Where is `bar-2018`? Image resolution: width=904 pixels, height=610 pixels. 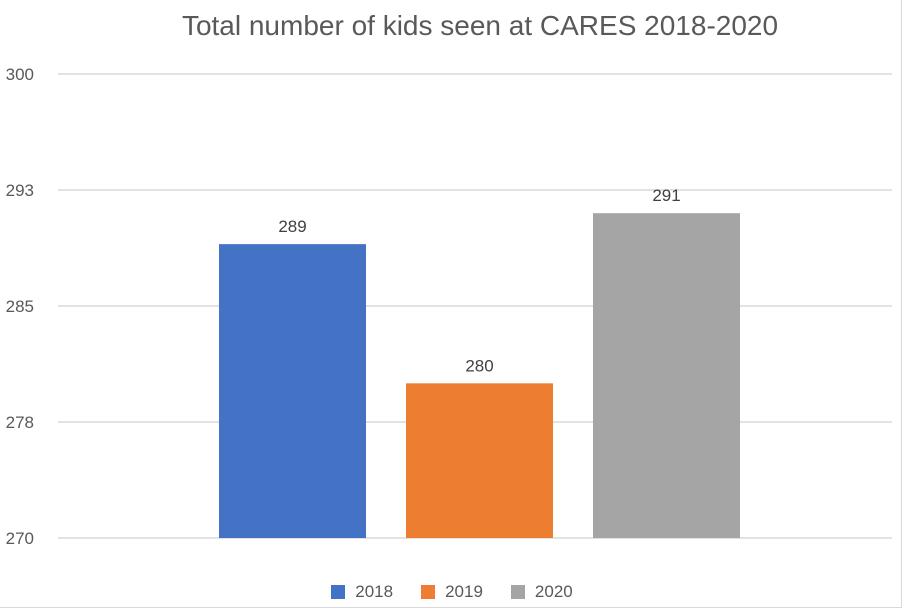
bar-2018 is located at coordinates (292, 391).